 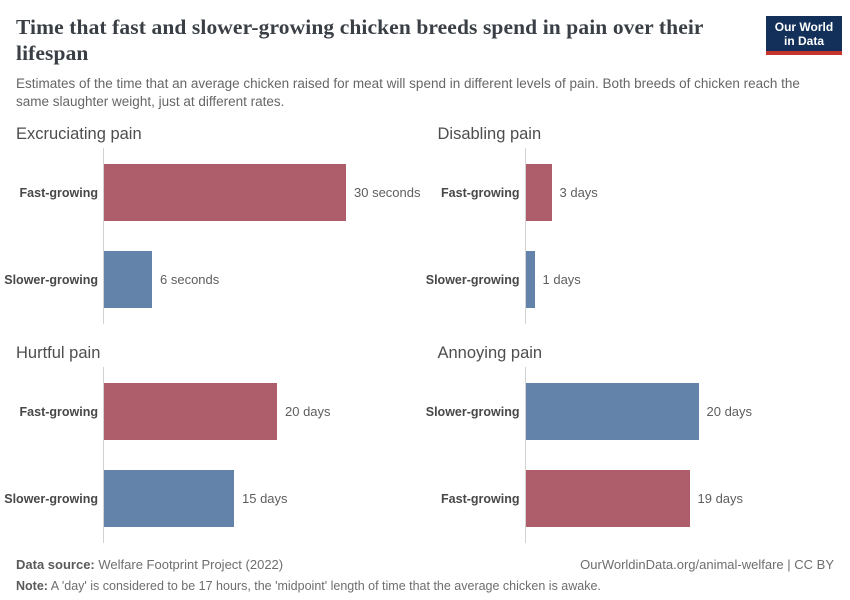 I want to click on bar-row: Slower-growing 15 days, so click(x=212, y=498).